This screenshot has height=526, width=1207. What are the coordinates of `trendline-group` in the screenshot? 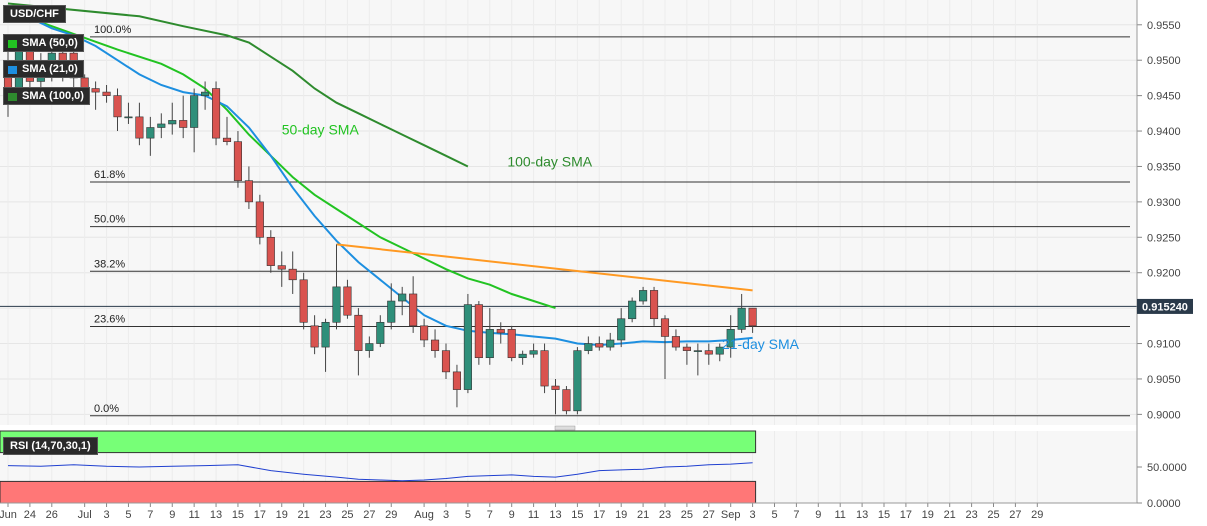 It's located at (544, 267).